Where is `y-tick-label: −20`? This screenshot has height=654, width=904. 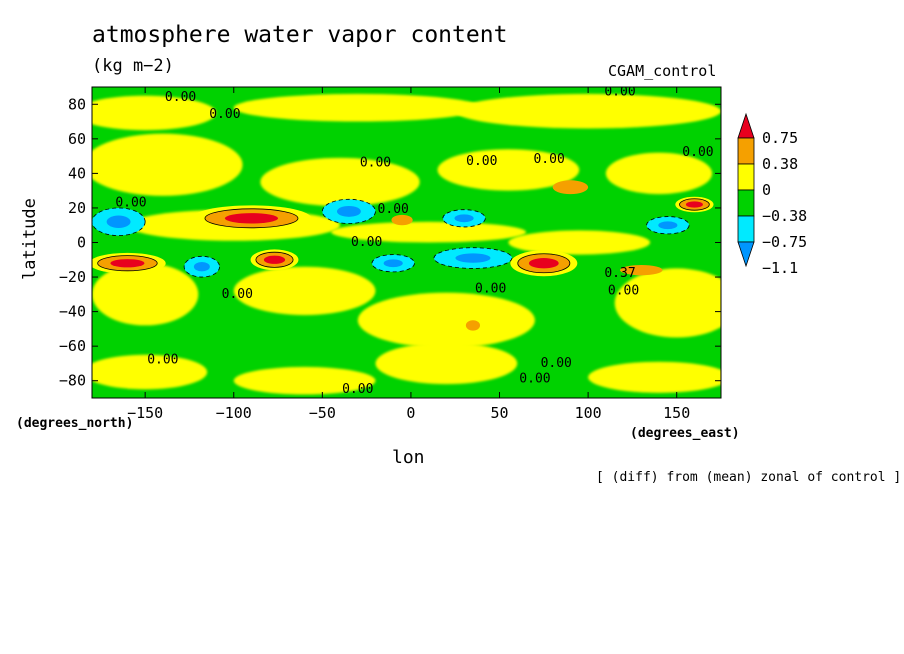
y-tick-label: −20 is located at coordinates (72, 277).